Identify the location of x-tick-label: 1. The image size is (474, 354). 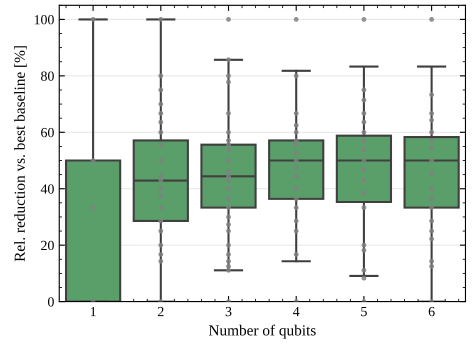
(93, 311).